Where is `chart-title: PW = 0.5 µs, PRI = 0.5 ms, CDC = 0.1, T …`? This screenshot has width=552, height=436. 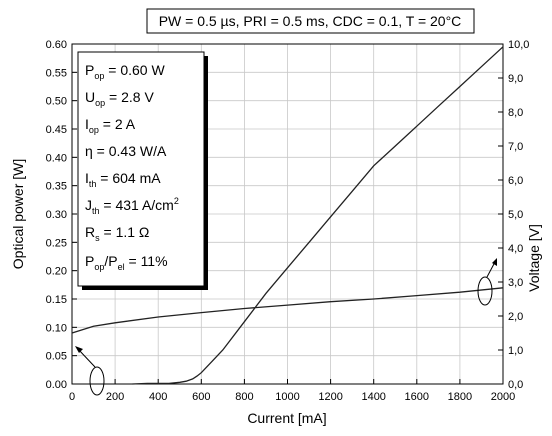
chart-title: PW = 0.5 µs, PRI = 0.5 ms, CDC = 0.1, T … is located at coordinates (310, 21).